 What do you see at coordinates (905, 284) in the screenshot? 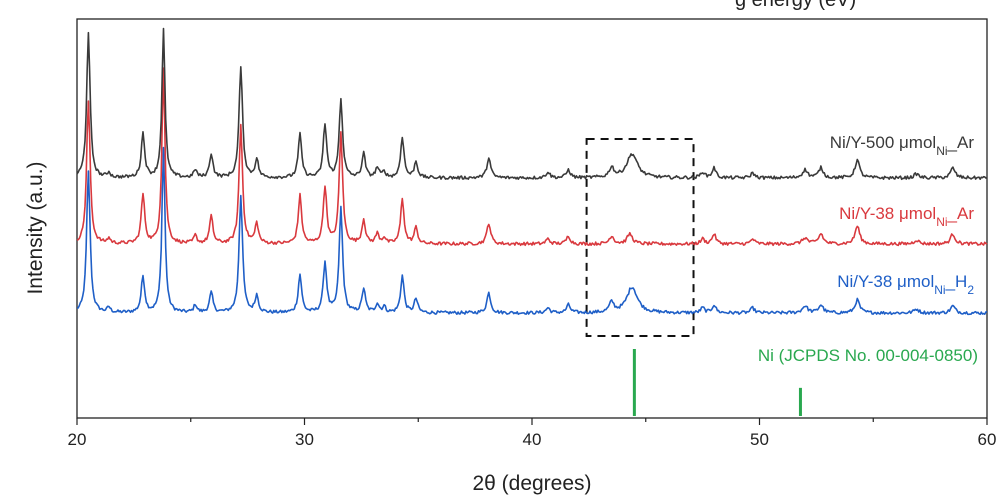
I see `series-label-1: Ni/Y-38 μmolNi_H2` at bounding box center [905, 284].